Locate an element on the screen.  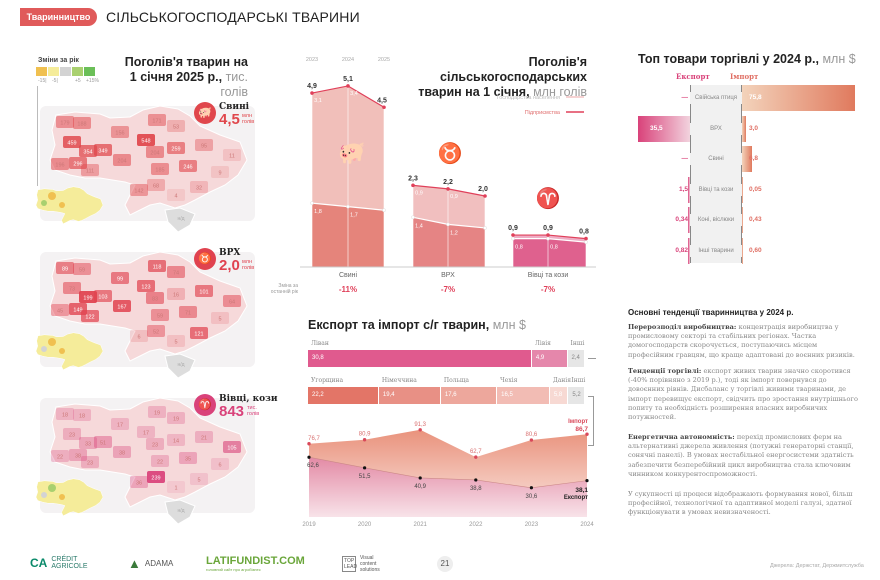
lower-label: 1,2 is located at coordinates (454, 233).